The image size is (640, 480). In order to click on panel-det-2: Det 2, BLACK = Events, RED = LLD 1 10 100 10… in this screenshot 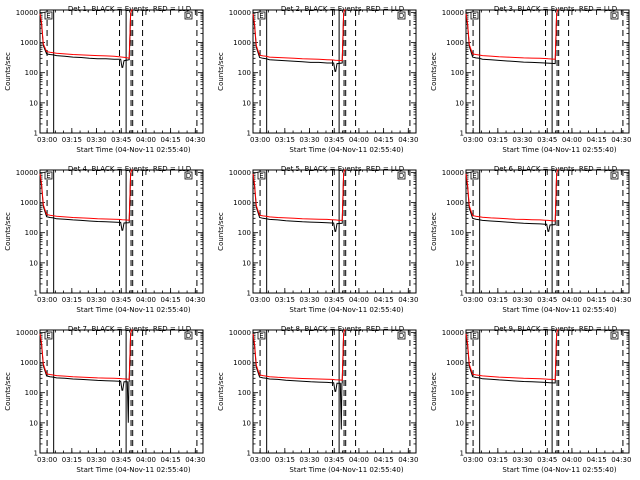, I will do `click(317, 79)`.